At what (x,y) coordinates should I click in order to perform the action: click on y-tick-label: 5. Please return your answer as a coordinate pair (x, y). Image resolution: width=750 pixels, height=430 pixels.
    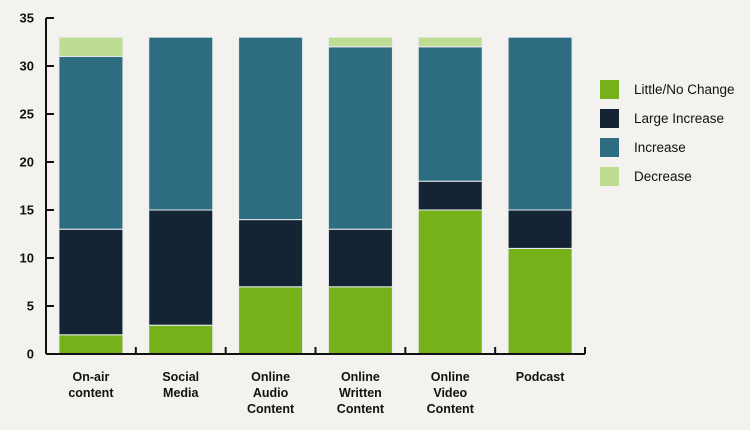
    Looking at the image, I should click on (30, 306).